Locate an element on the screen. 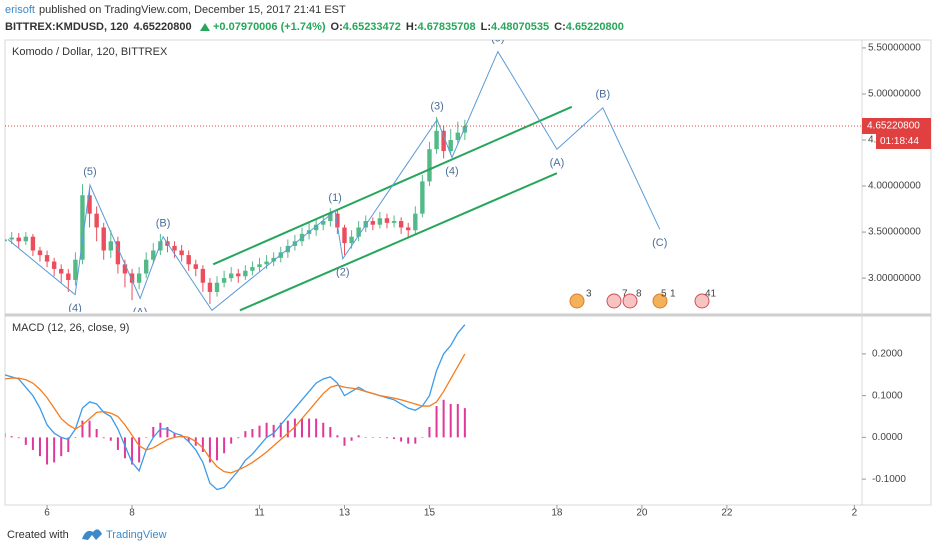  signal-line is located at coordinates (235, 413).